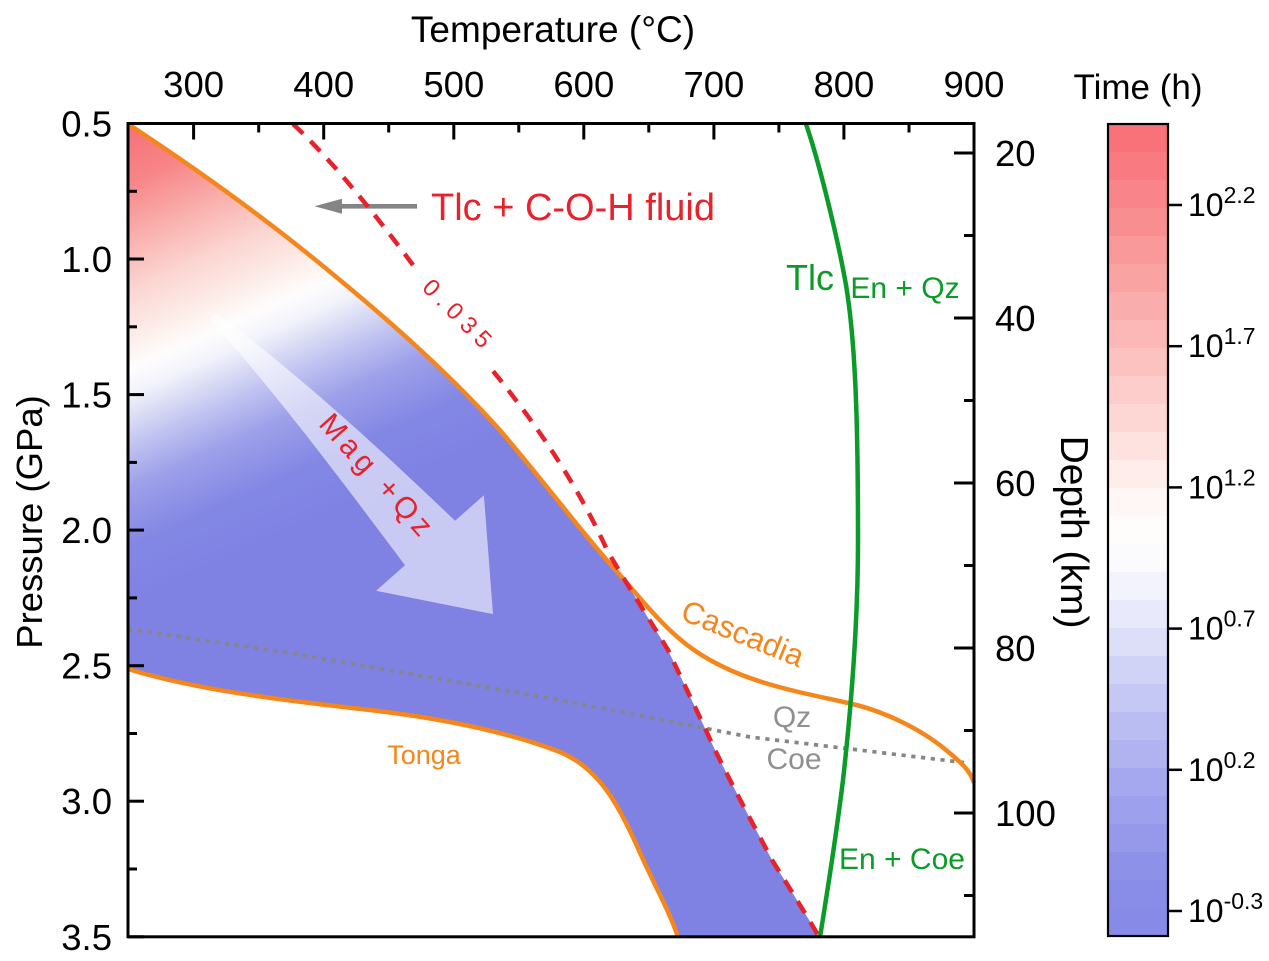 The height and width of the screenshot is (961, 1269). Describe the element at coordinates (424, 755) in the screenshot. I see `svg-text: Tonga` at that location.